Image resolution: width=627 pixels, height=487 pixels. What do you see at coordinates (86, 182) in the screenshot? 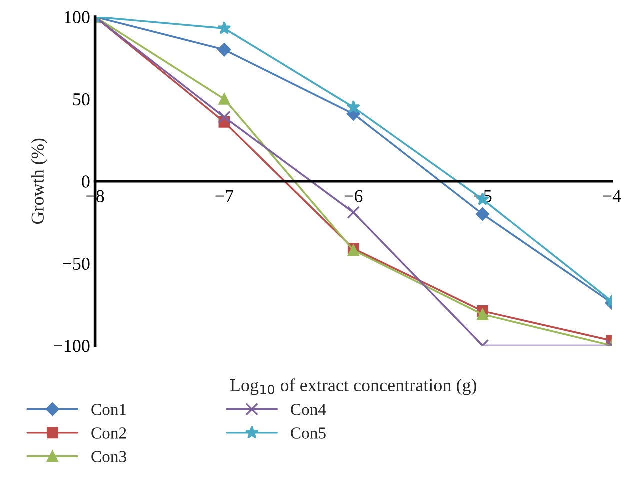
I see `y-tick-label: 0` at bounding box center [86, 182].